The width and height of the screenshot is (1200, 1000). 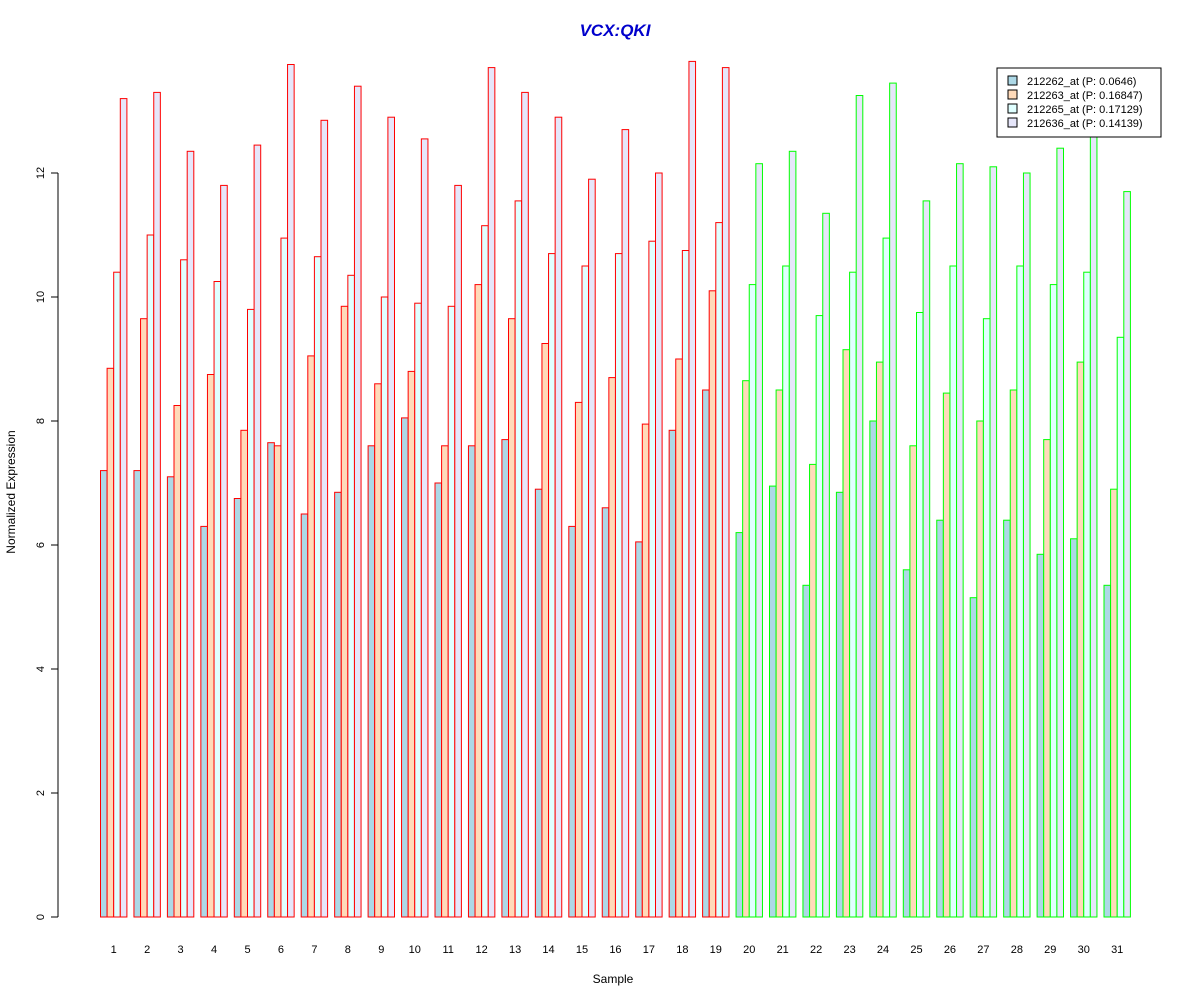 I want to click on y-axis-label: Normalized Expression, so click(x=11, y=491).